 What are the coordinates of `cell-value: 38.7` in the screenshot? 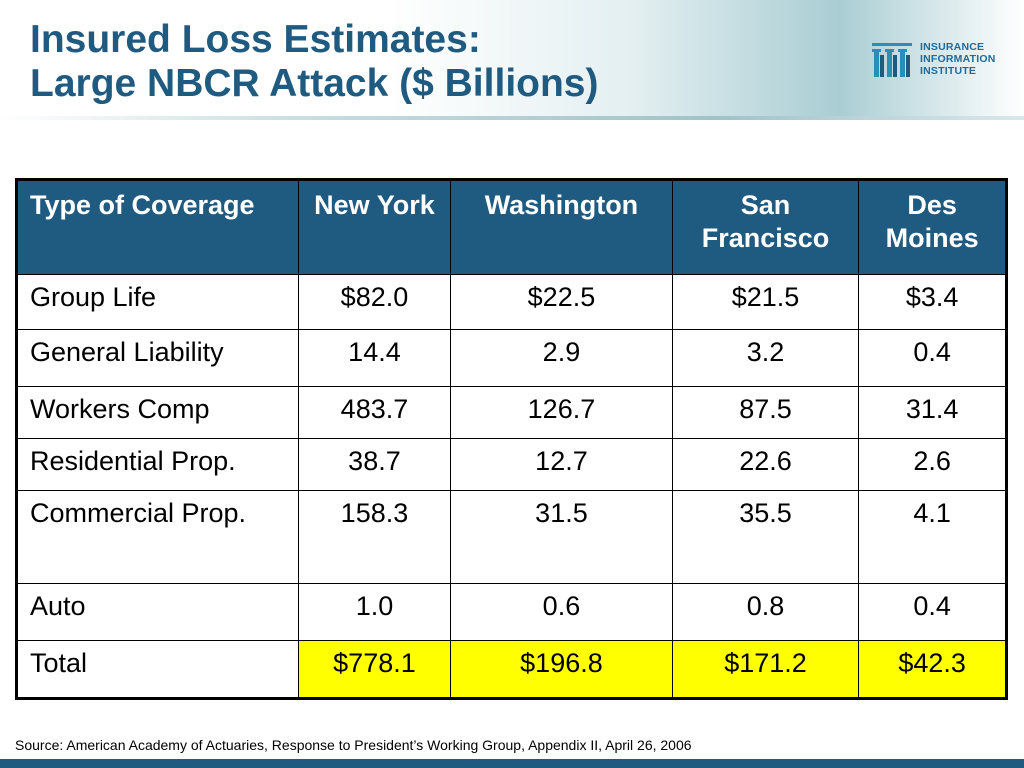 It's located at (374, 464).